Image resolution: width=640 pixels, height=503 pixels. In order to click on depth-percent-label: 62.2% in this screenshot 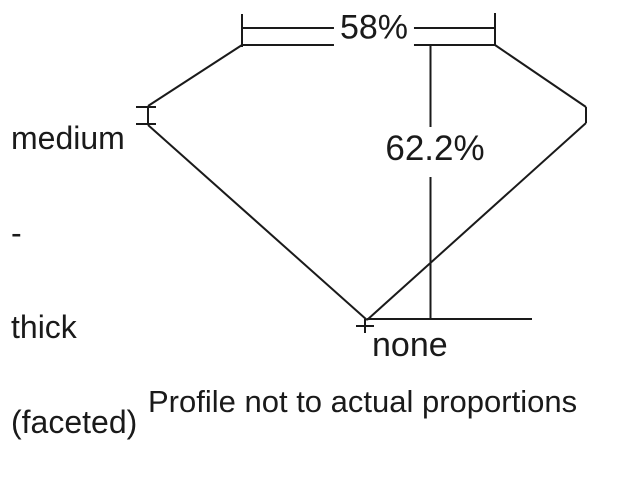, I will do `click(435, 152)`.